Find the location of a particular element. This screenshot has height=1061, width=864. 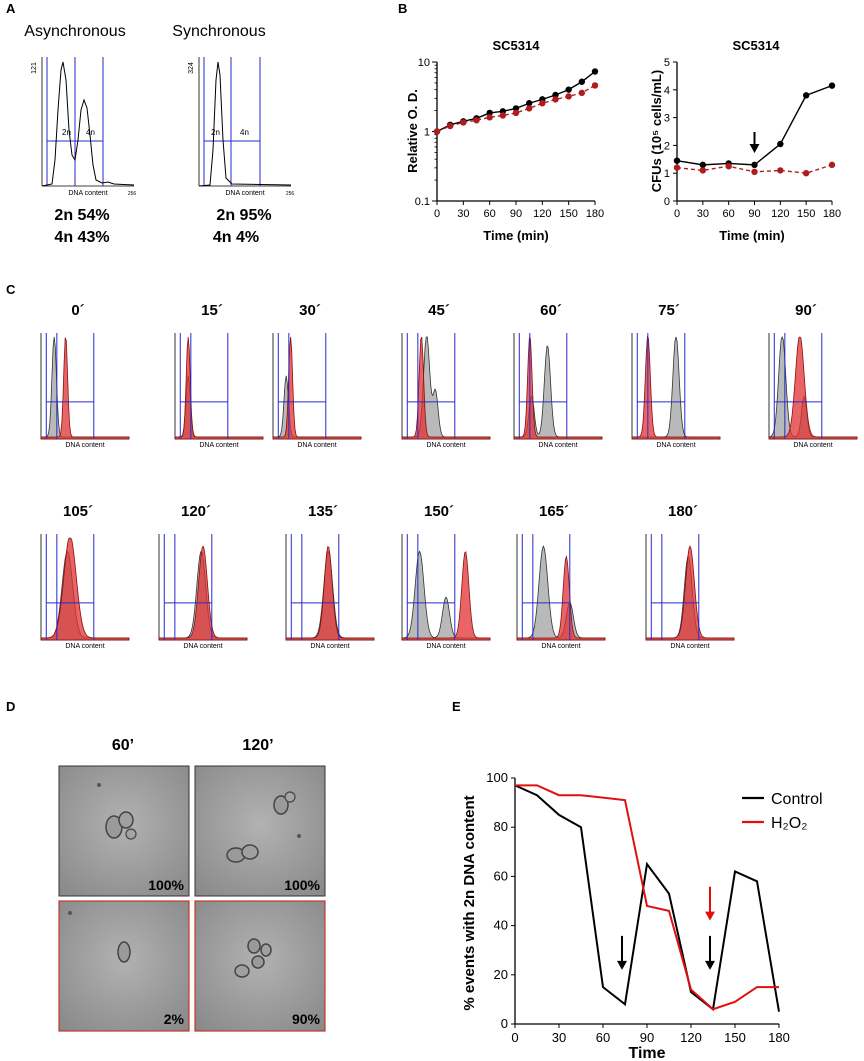

y-tick-label: 80 is located at coordinates (501, 826).